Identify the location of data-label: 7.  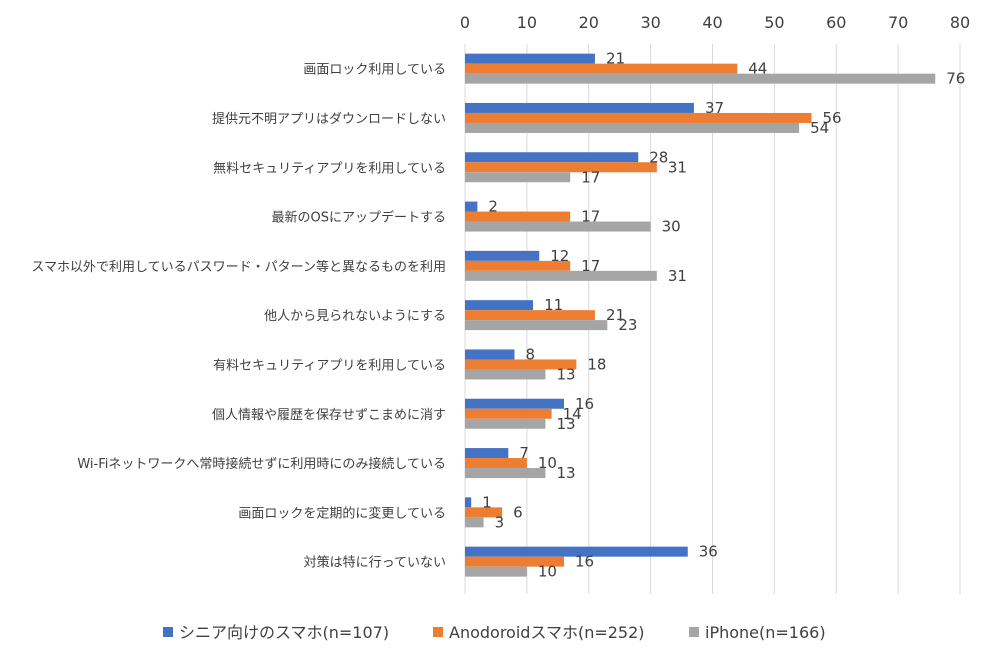
(524, 453).